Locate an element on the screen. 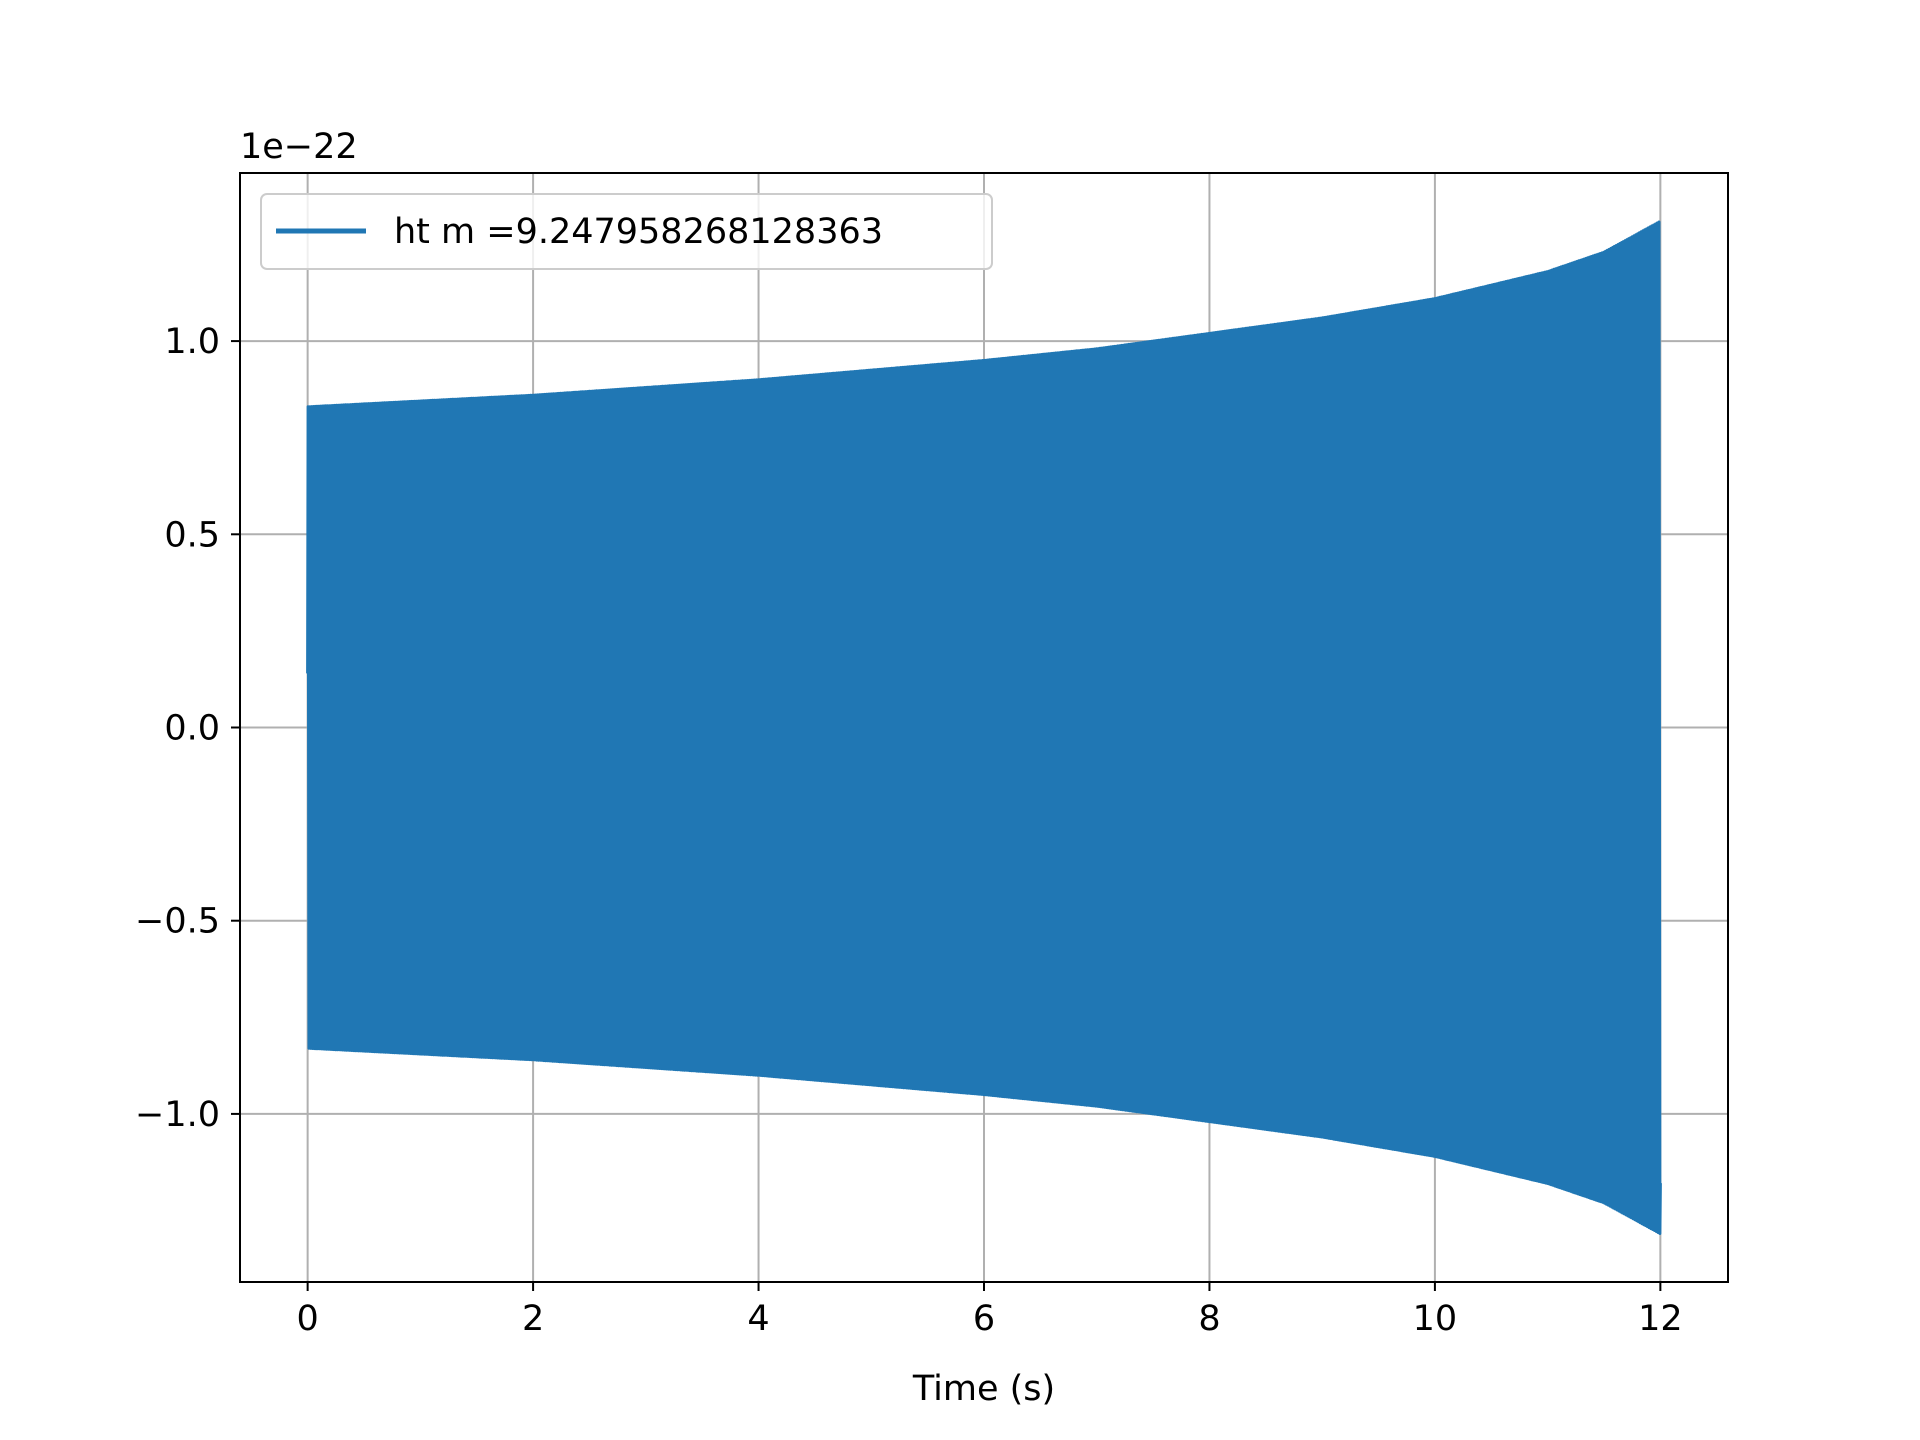 The height and width of the screenshot is (1440, 1920). x-tick-label: 4 is located at coordinates (758, 1319).